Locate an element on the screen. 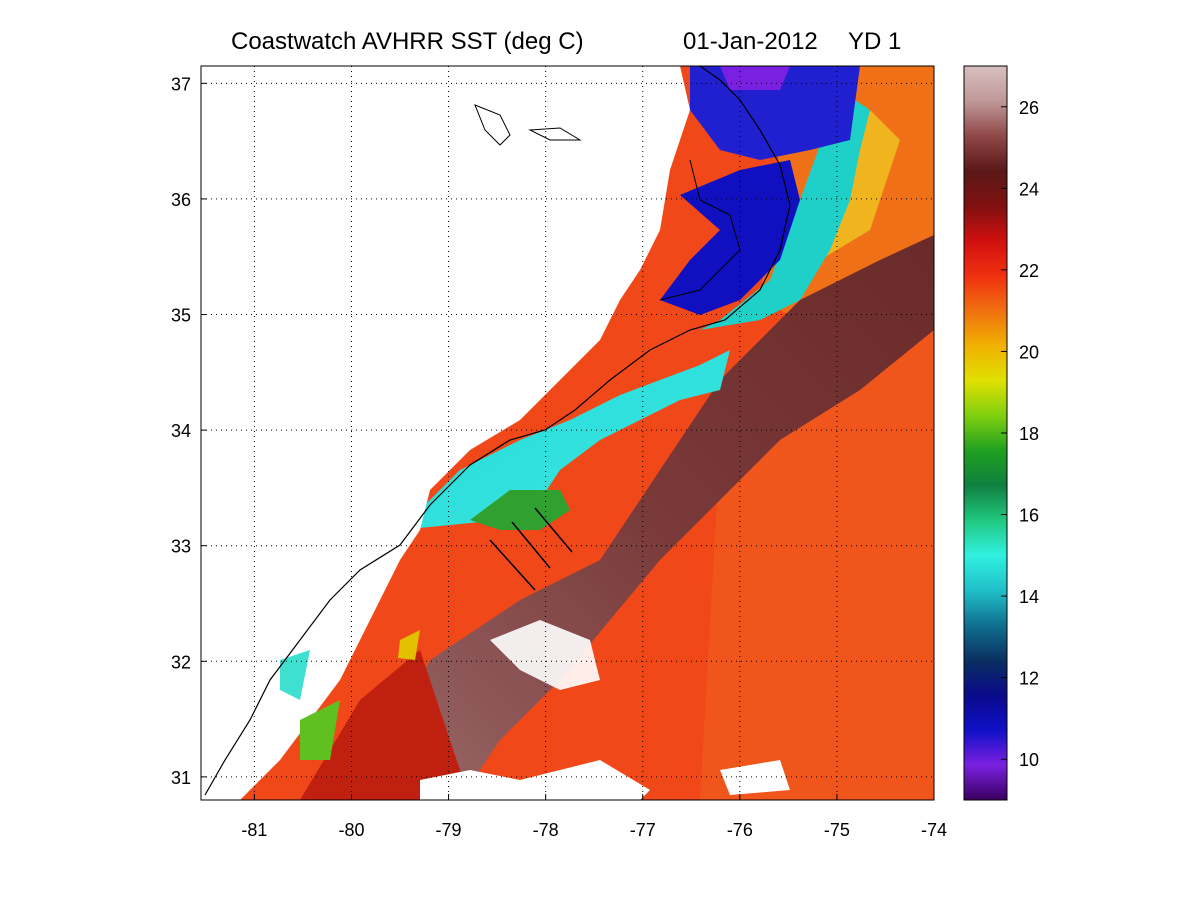 The width and height of the screenshot is (1200, 900). lat-tick-label: 34 is located at coordinates (181, 431).